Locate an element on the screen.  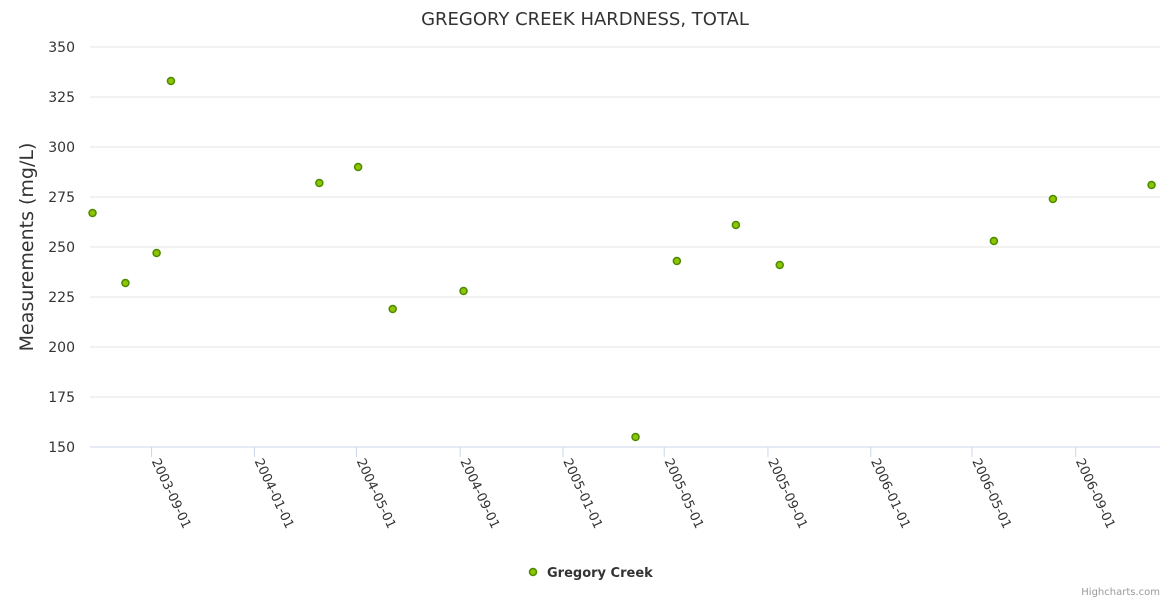
y-axis: 150 175 200 225 250 275 300 325 350 is located at coordinates (61, 248).